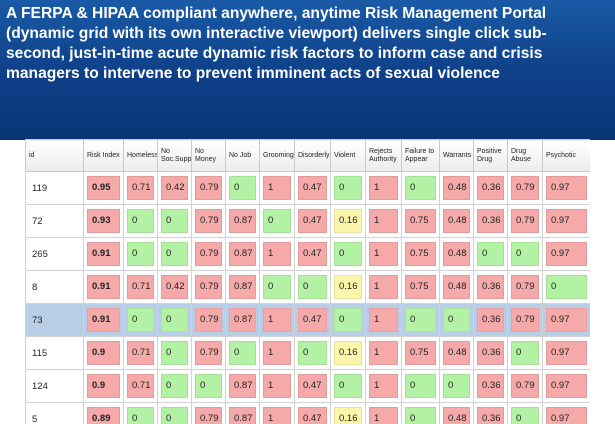 The image size is (615, 424). What do you see at coordinates (54, 287) in the screenshot?
I see `row-id-cell: 8` at bounding box center [54, 287].